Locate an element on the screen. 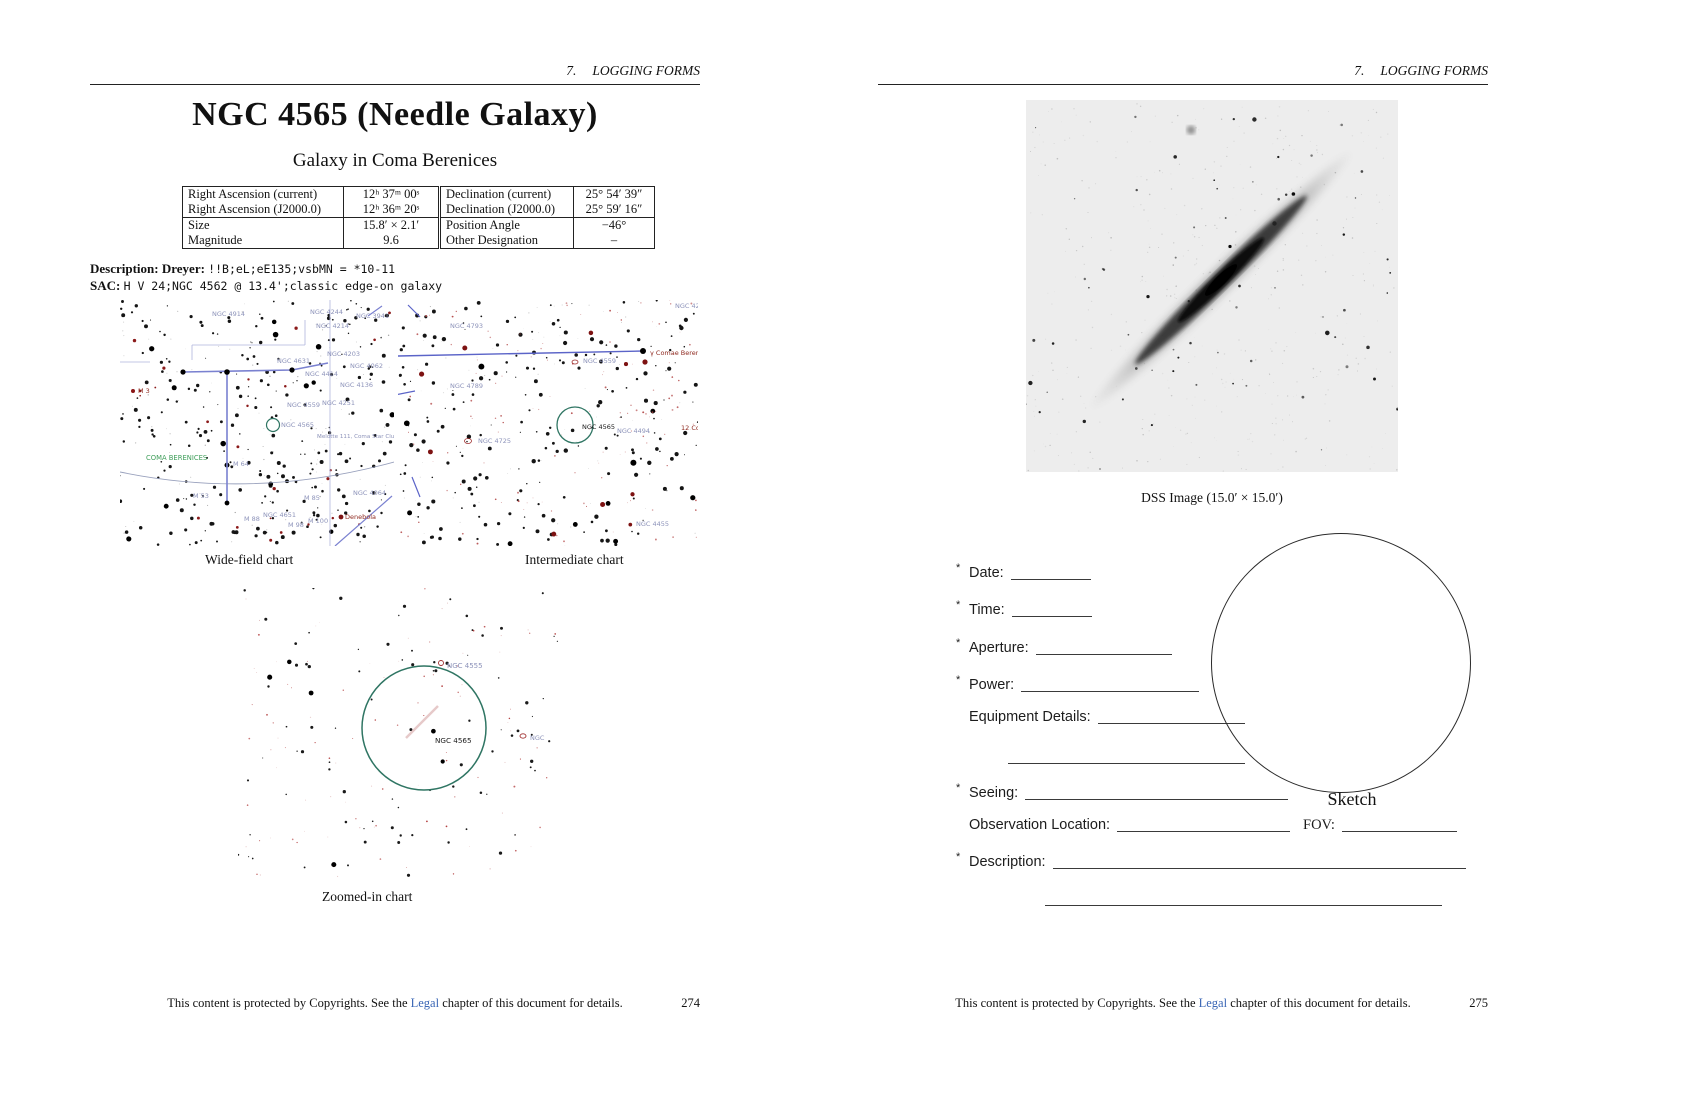 This screenshot has height=1099, width=1698. dec-current-value: 25° 54′ 39″ is located at coordinates (614, 194).